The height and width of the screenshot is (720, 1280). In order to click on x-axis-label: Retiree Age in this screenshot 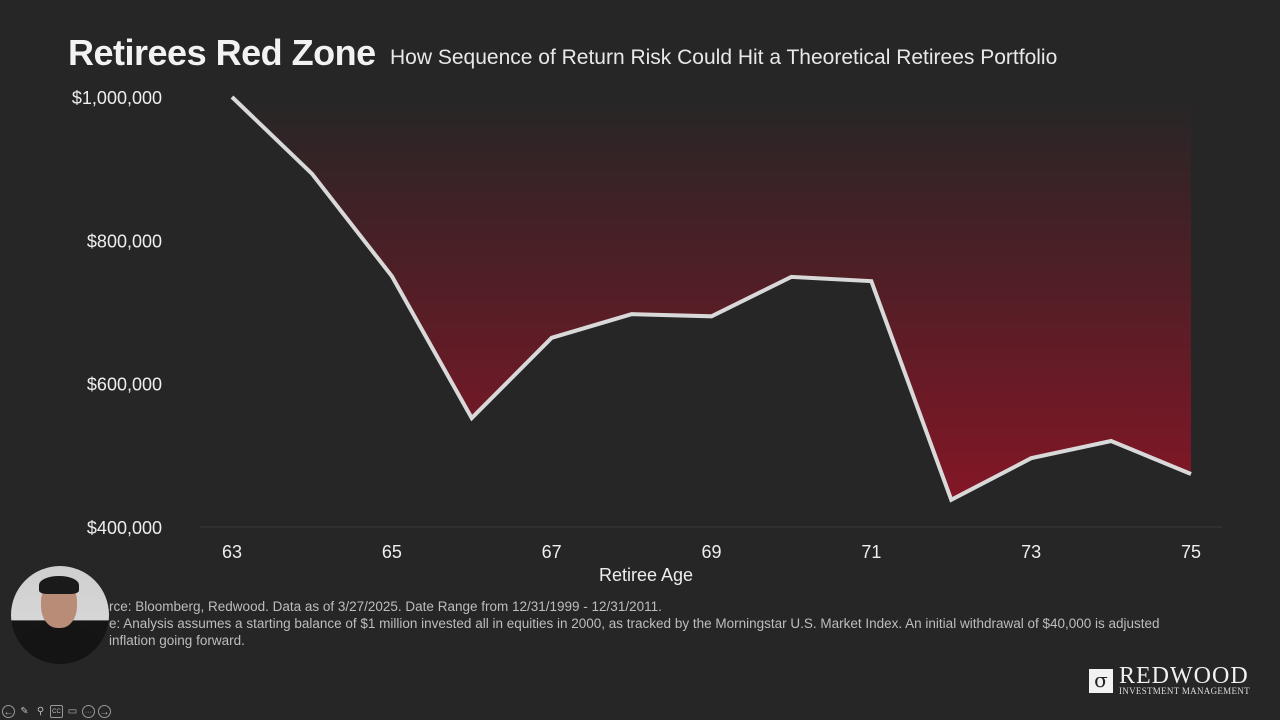, I will do `click(646, 575)`.